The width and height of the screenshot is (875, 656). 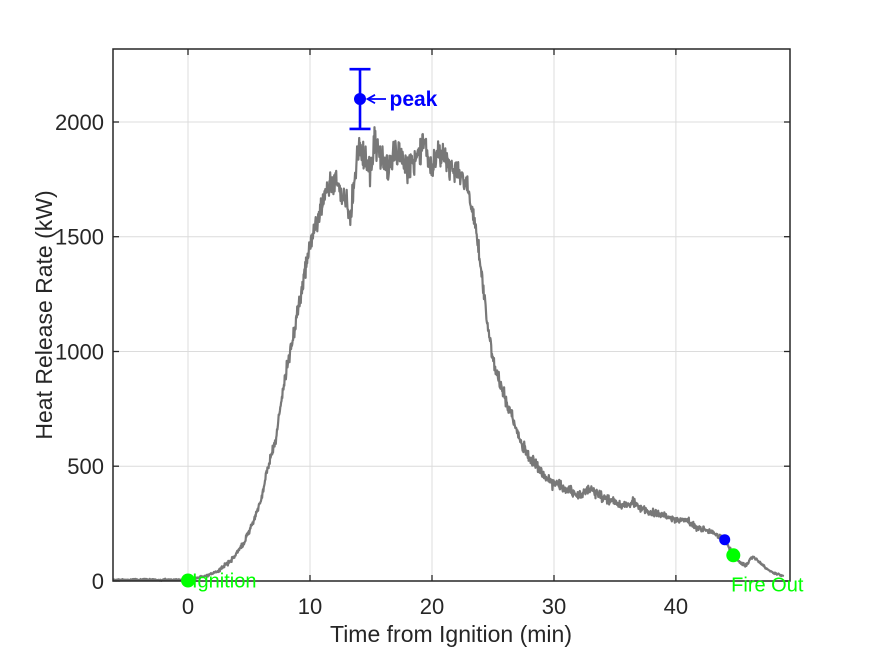 What do you see at coordinates (188, 606) in the screenshot?
I see `x-tick-label: 0` at bounding box center [188, 606].